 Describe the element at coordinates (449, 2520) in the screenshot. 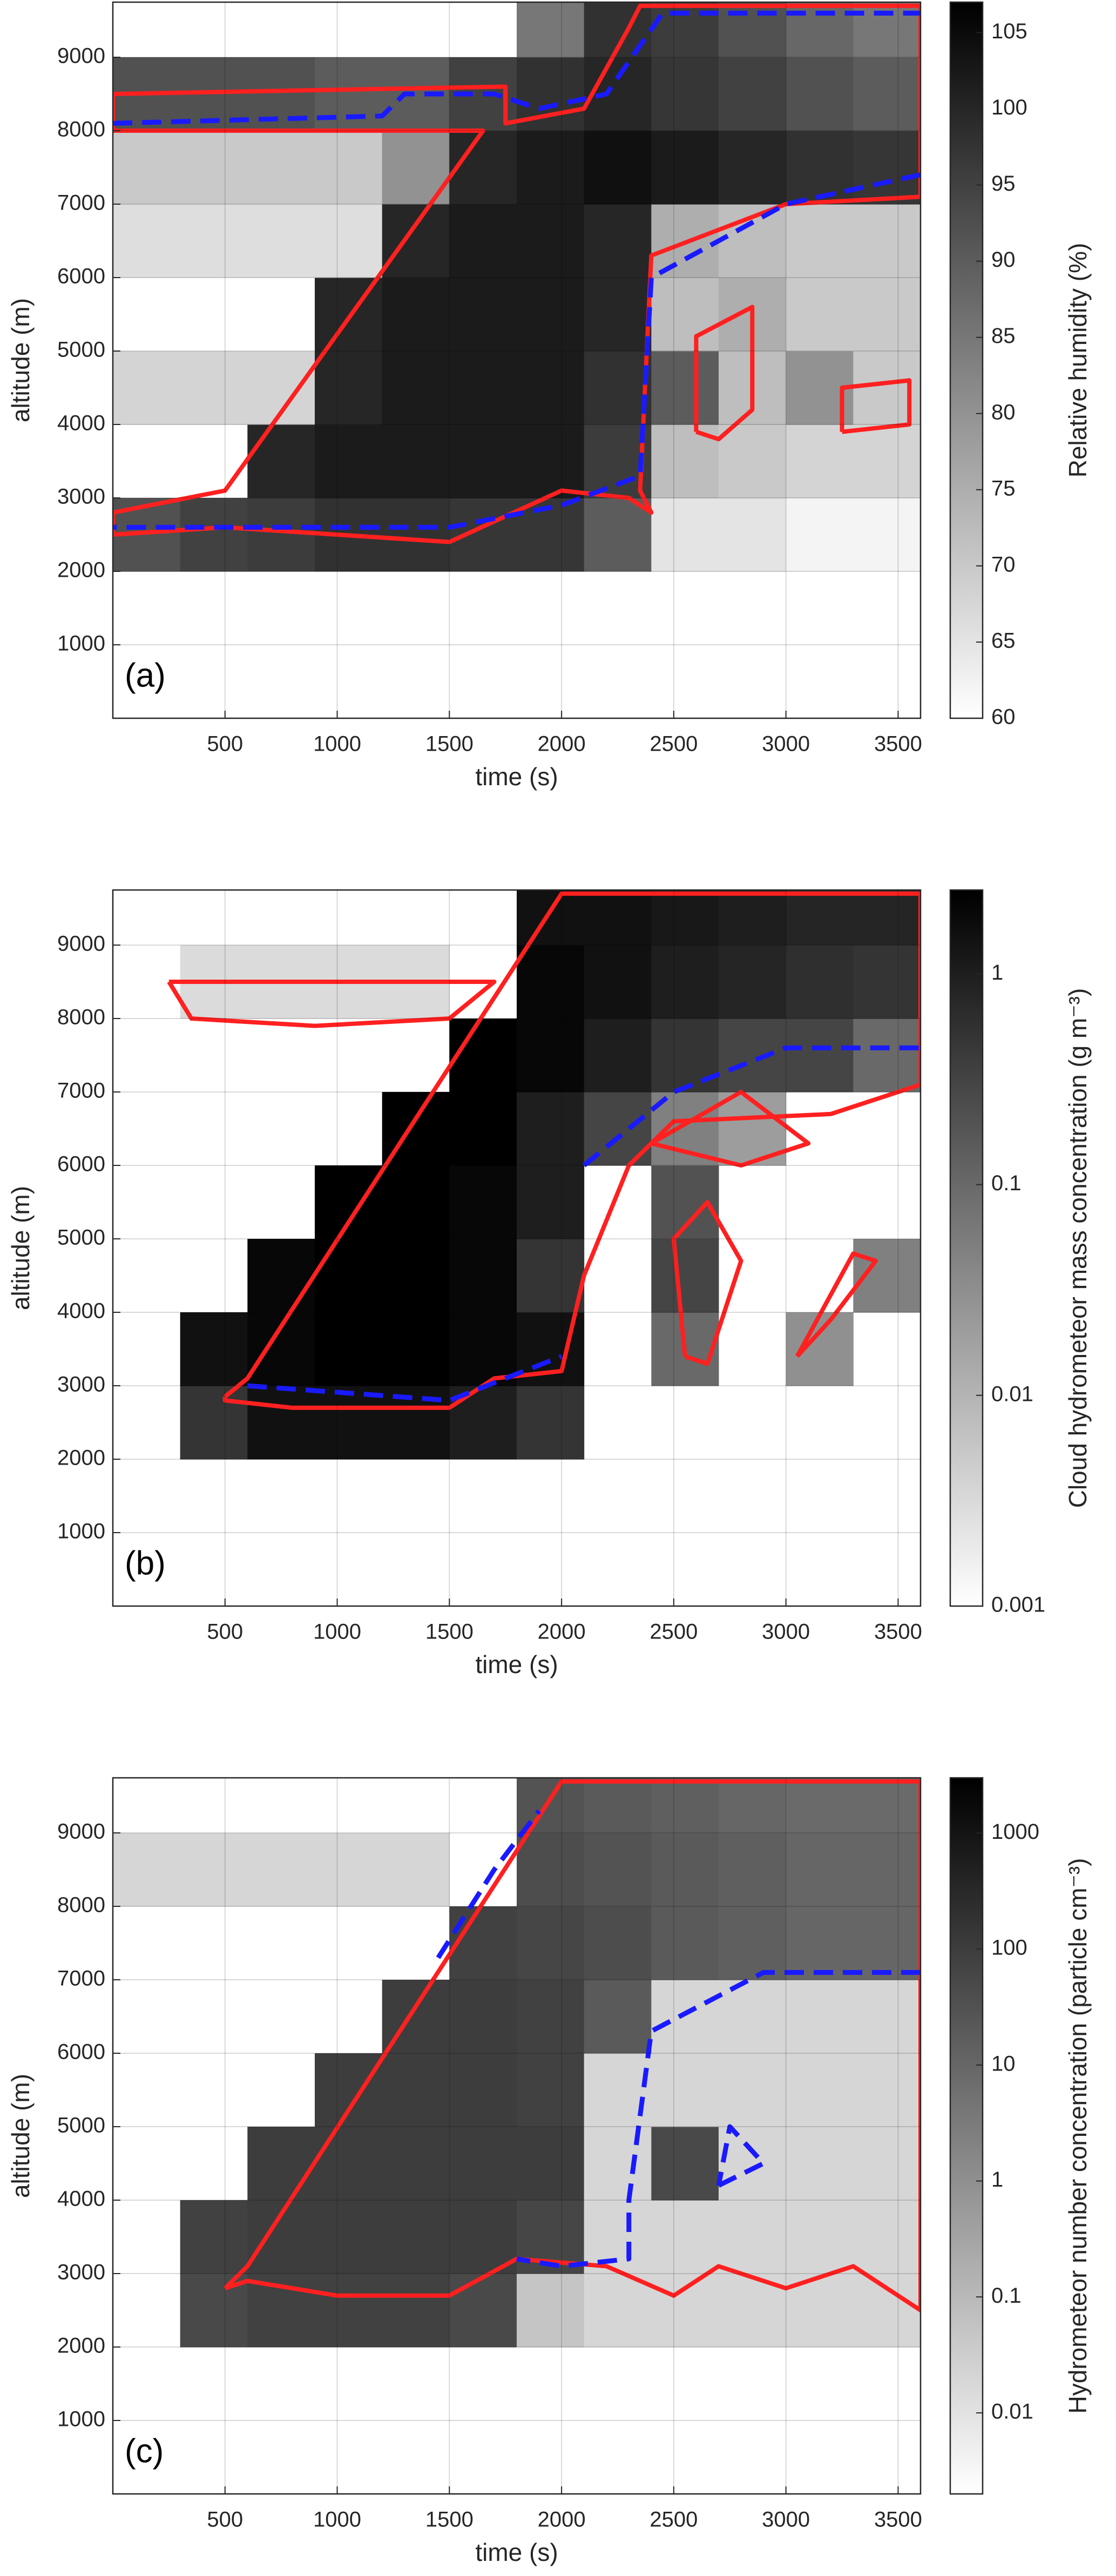

I see `x-tick-label: 1500` at that location.